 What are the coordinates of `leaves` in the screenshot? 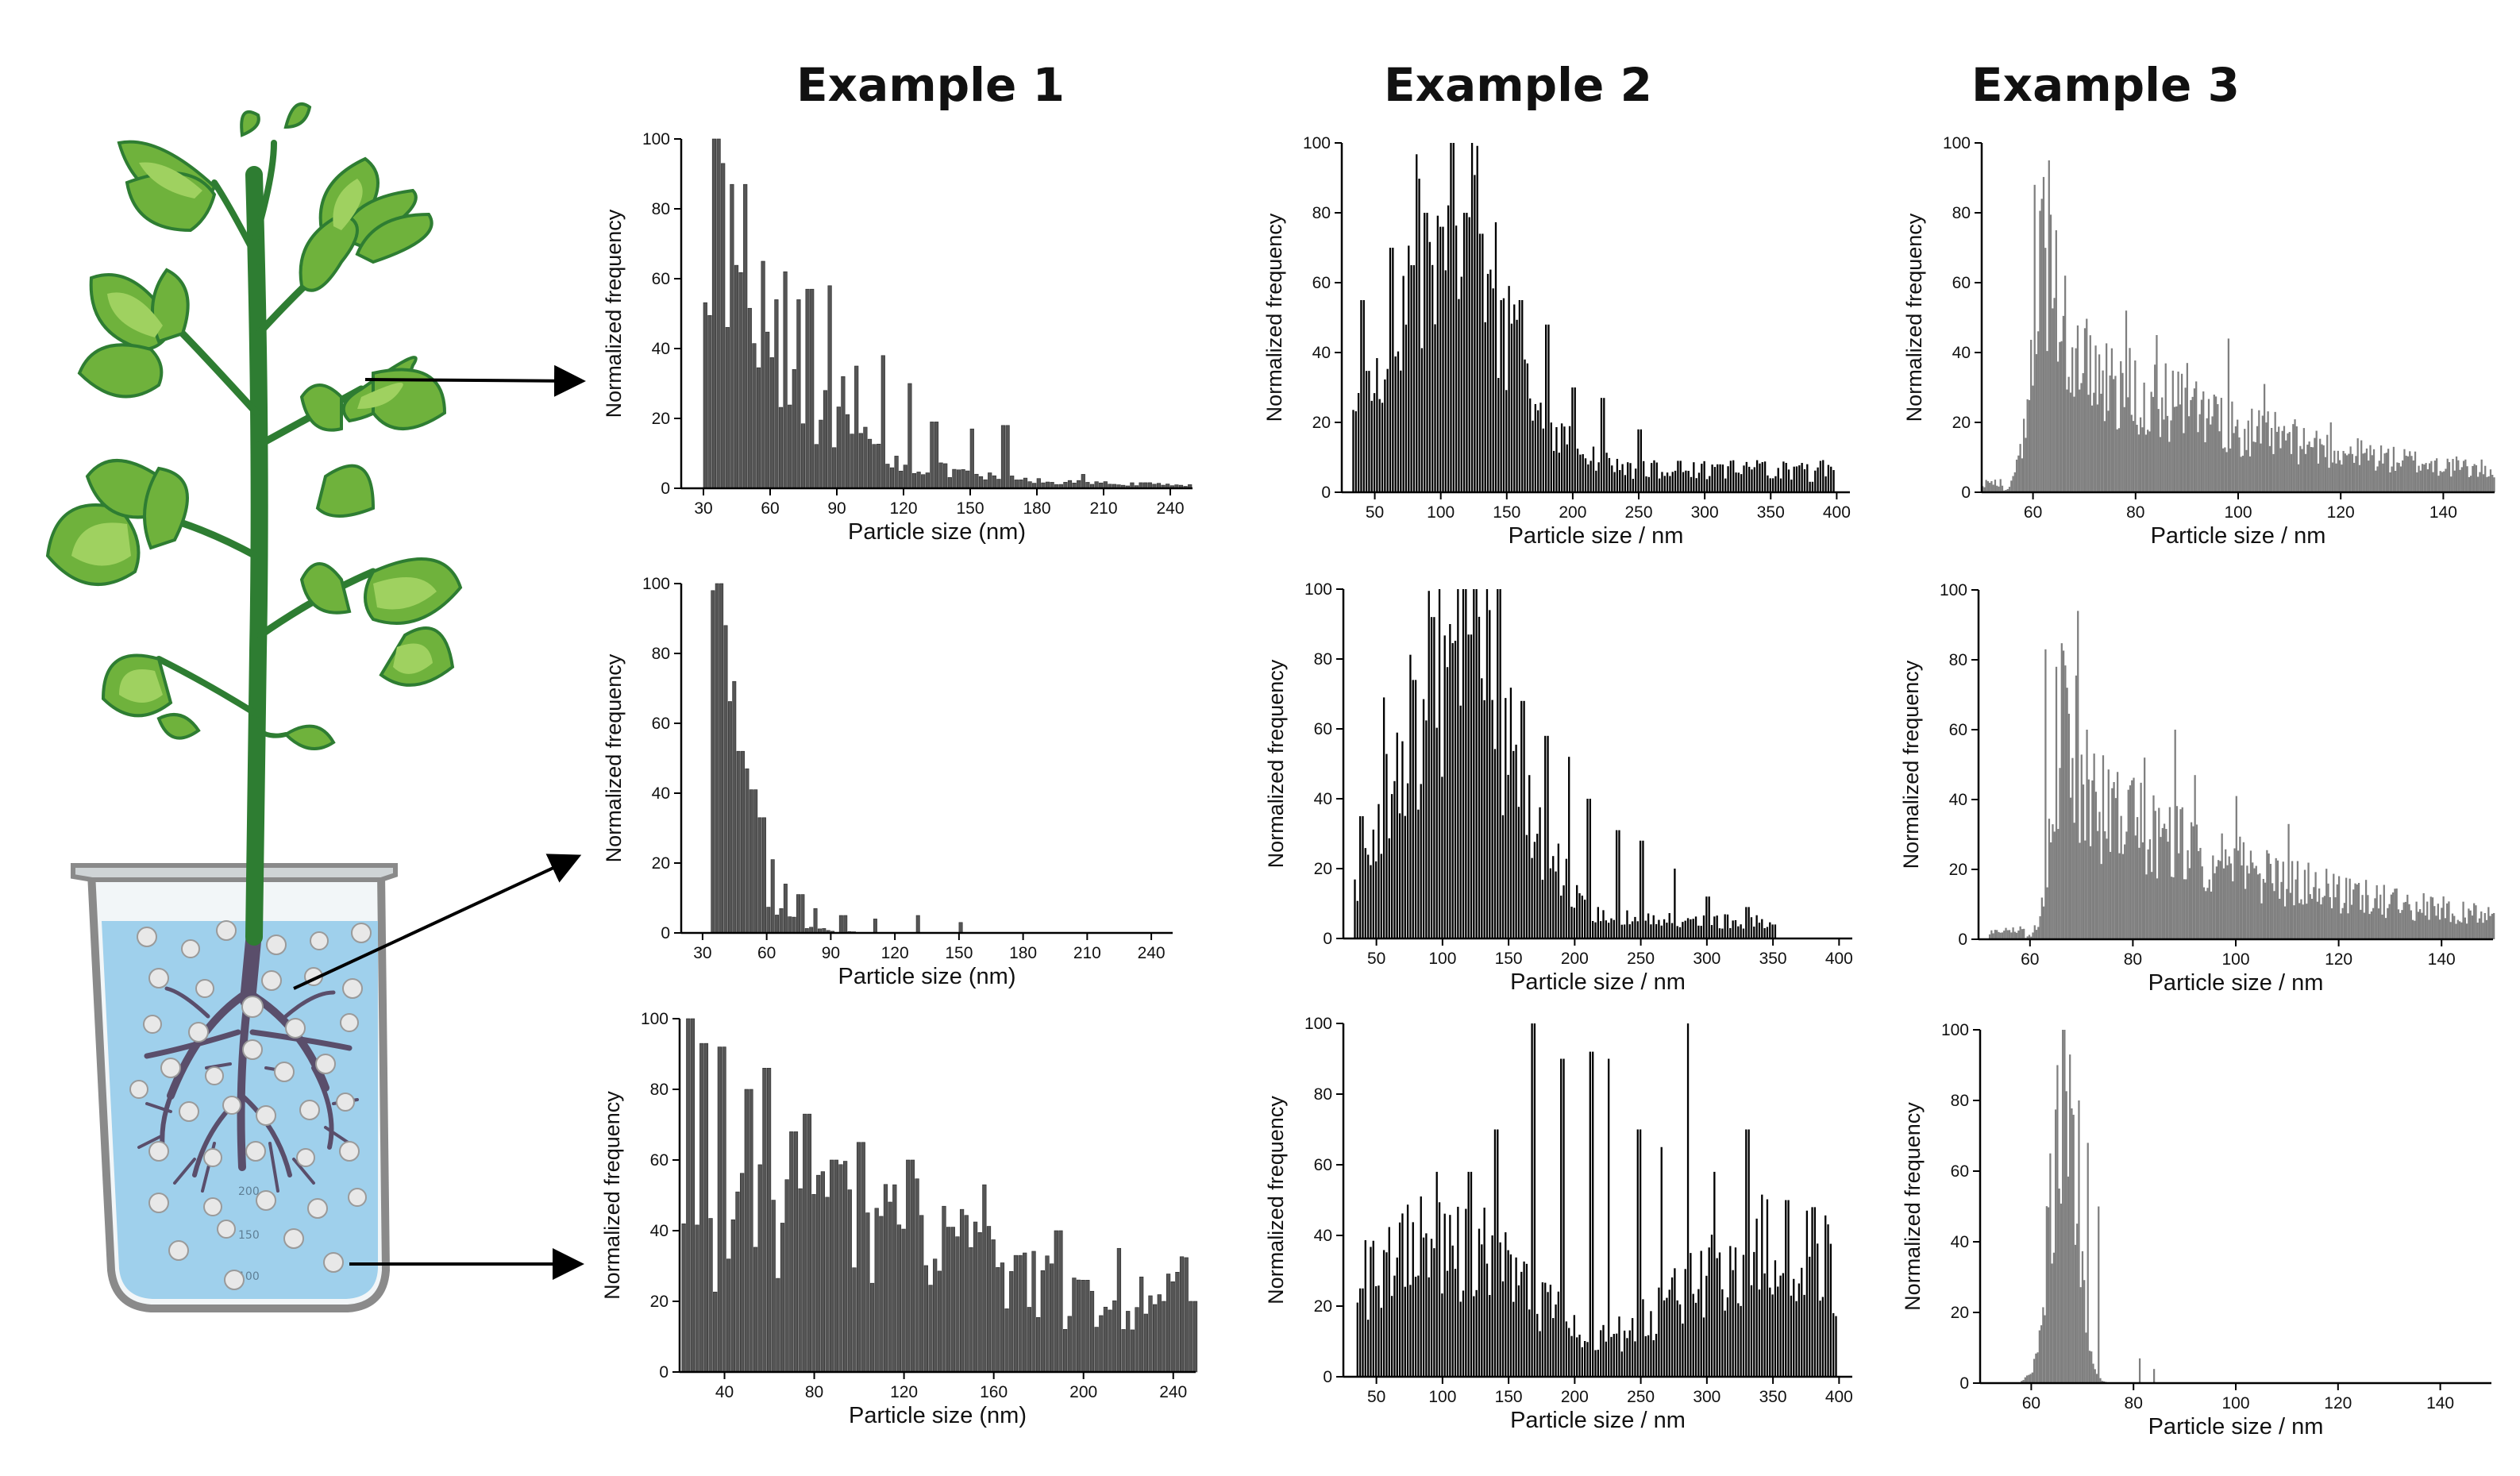 It's located at (254, 426).